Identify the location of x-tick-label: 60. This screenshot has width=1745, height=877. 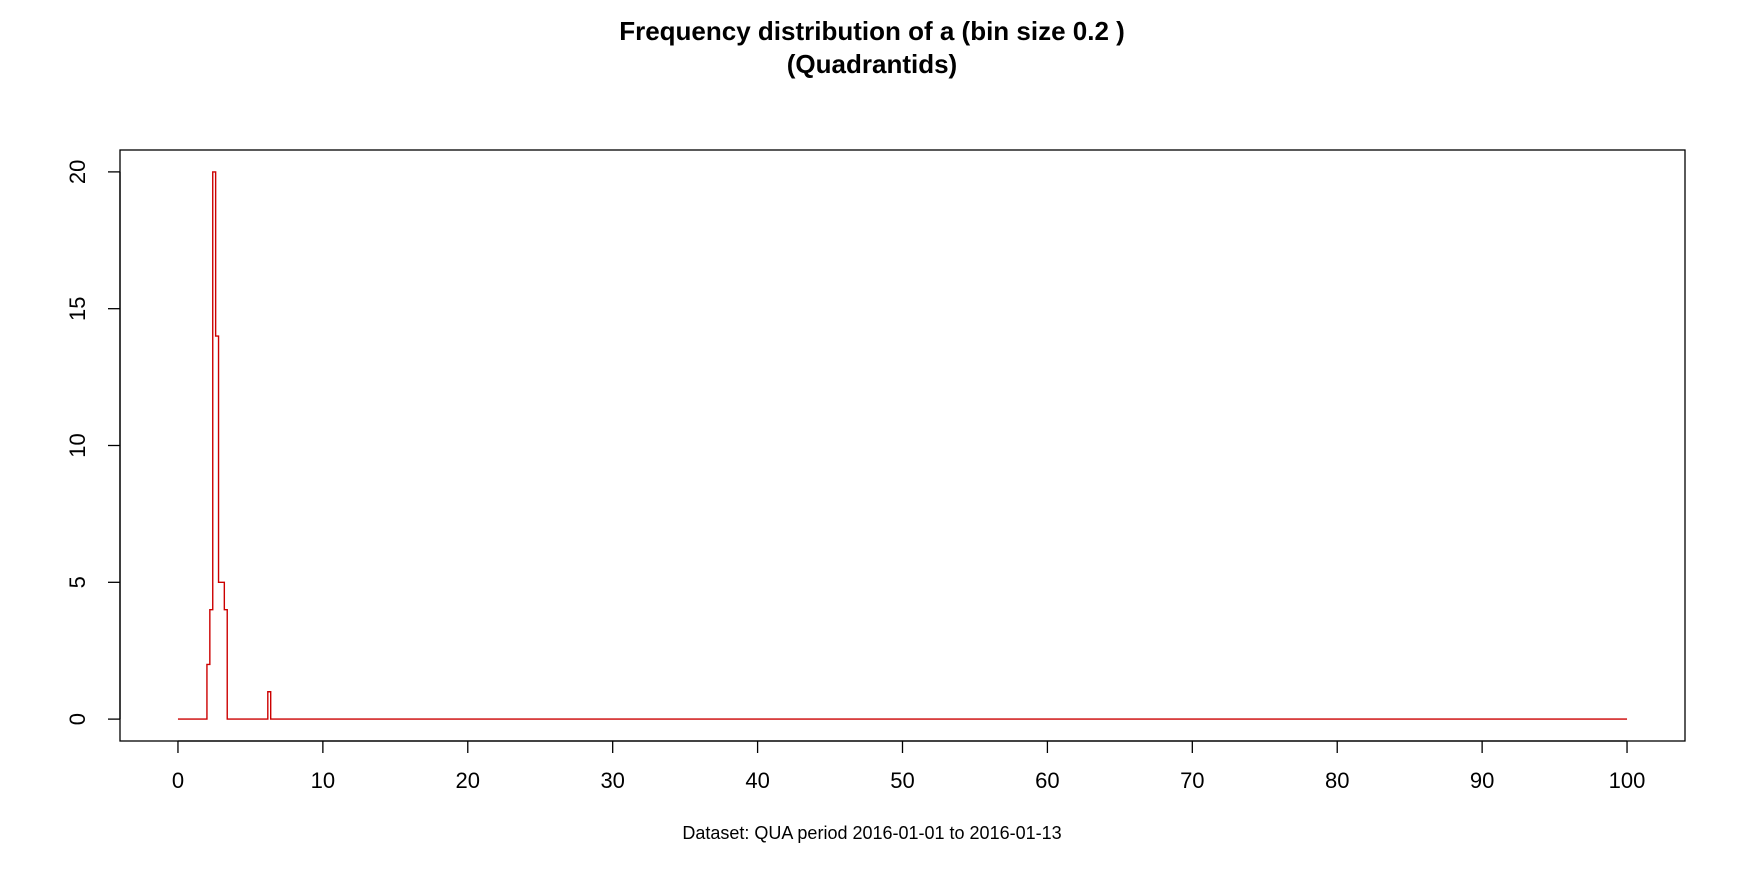
(1047, 780).